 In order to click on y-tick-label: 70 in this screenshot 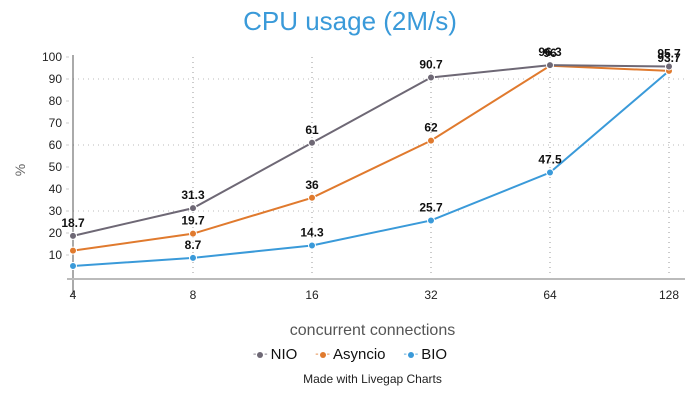, I will do `click(56, 123)`.